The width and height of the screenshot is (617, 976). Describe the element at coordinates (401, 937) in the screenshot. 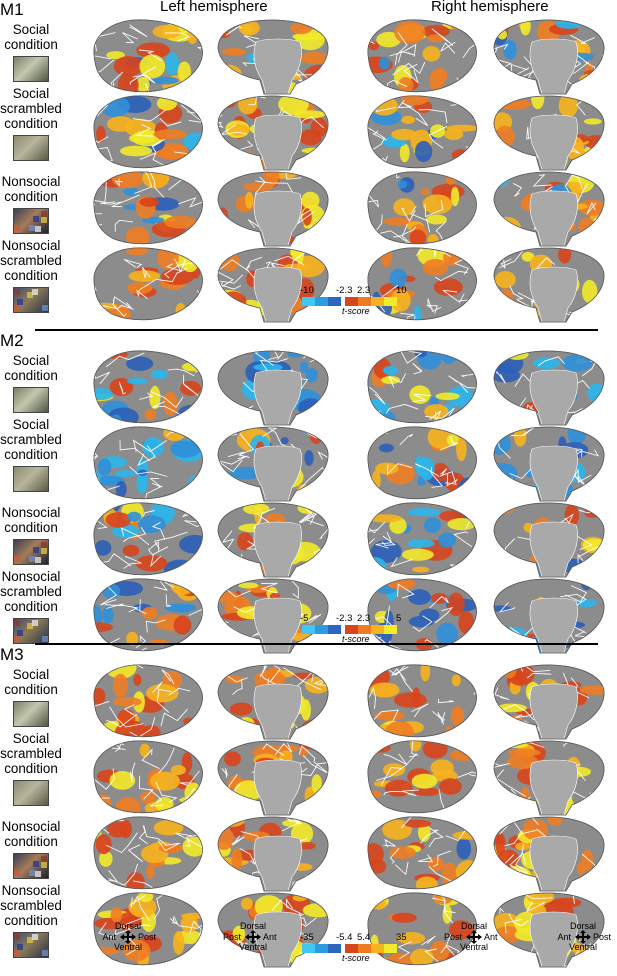

I see `colorbar-max-label: 35` at that location.